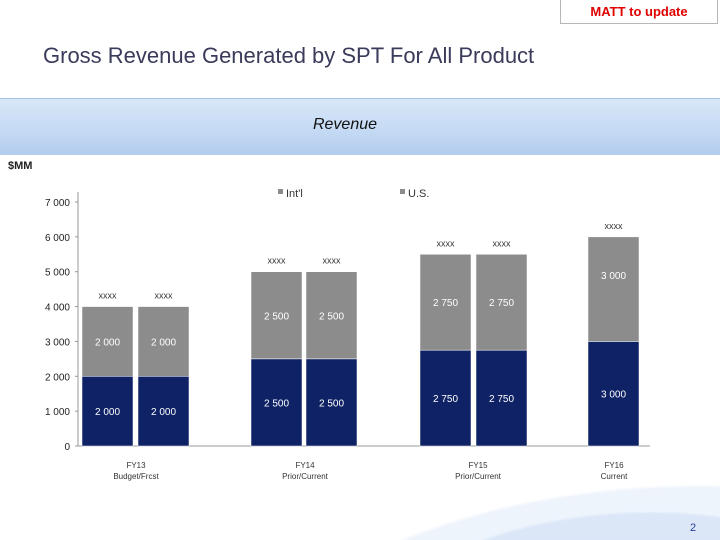  I want to click on y-tick-label: 6 000, so click(57, 238).